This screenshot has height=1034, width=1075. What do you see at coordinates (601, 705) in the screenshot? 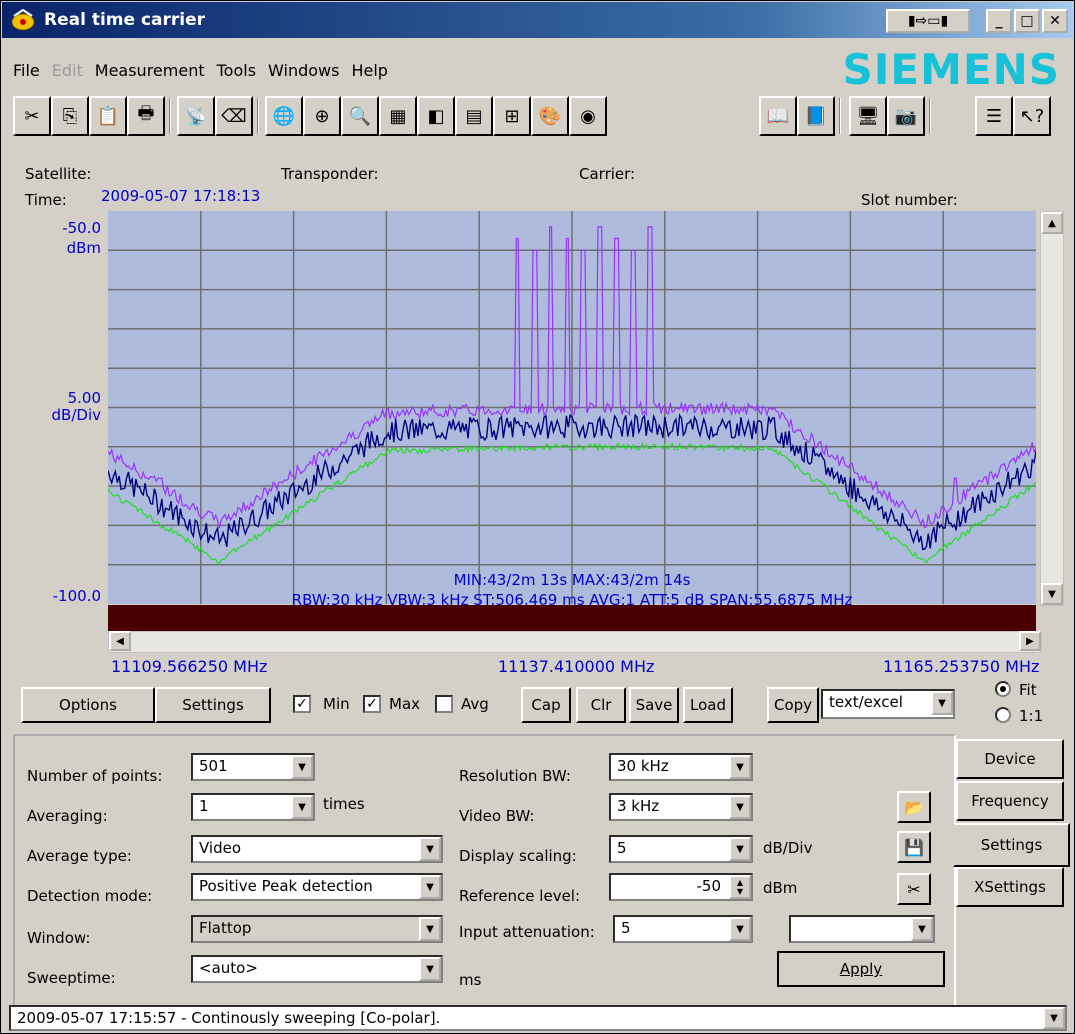
I see `clr-button: Clr` at bounding box center [601, 705].